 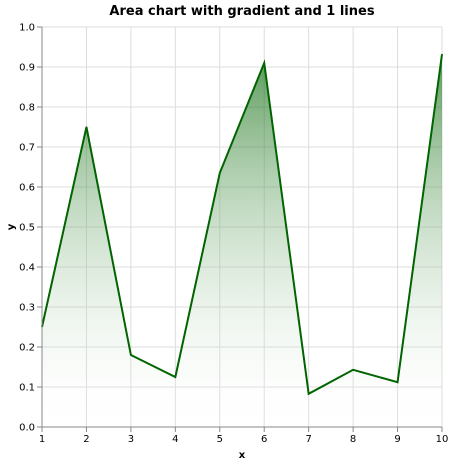 What do you see at coordinates (242, 455) in the screenshot?
I see `x-axis-title: x` at bounding box center [242, 455].